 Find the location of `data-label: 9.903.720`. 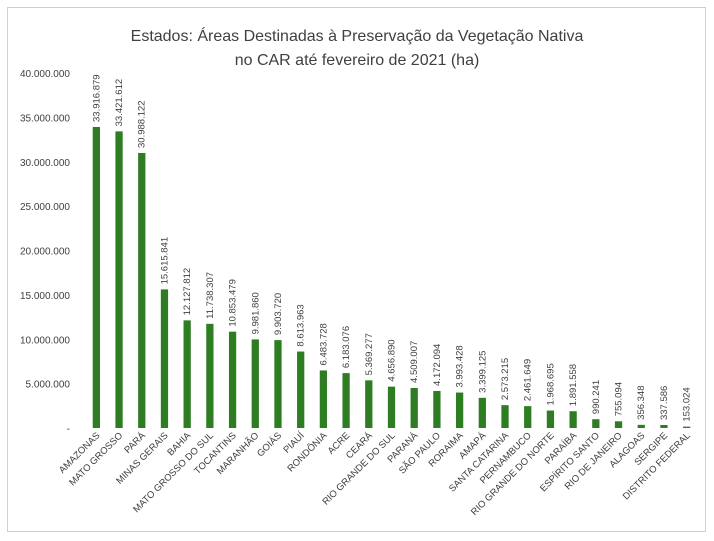

data-label: 9.903.720 is located at coordinates (278, 314).